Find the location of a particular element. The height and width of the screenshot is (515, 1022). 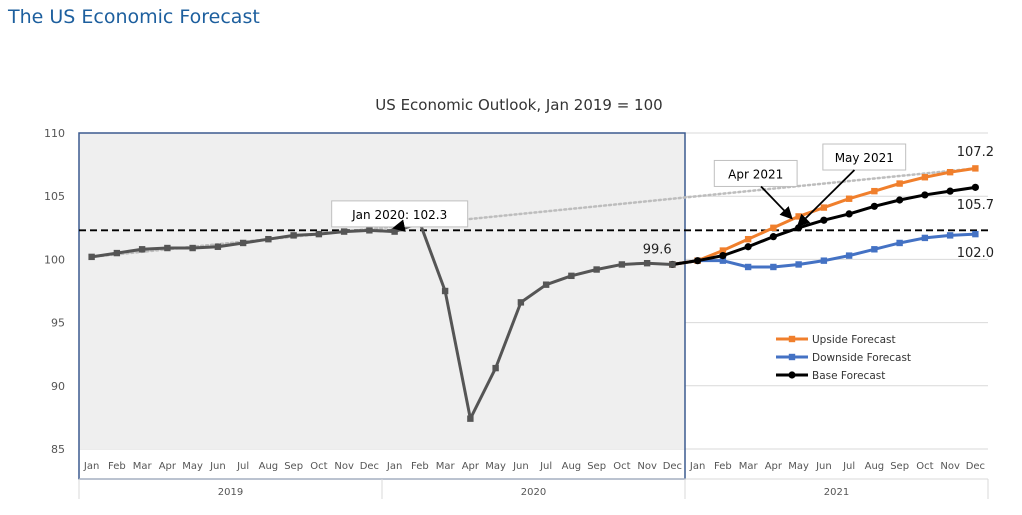

data-label: 107.2 is located at coordinates (975, 152).